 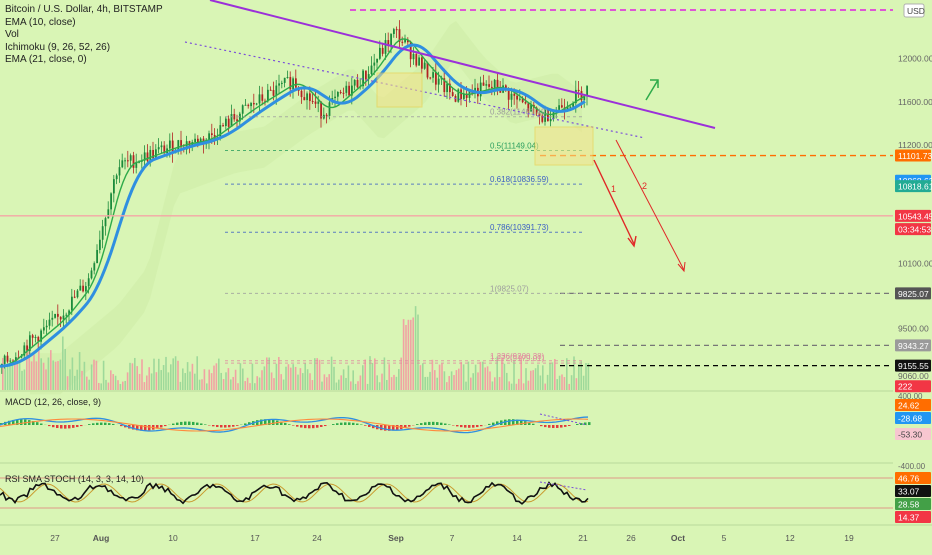 What do you see at coordinates (913, 366) in the screenshot?
I see `price-label: 9155.55` at bounding box center [913, 366].